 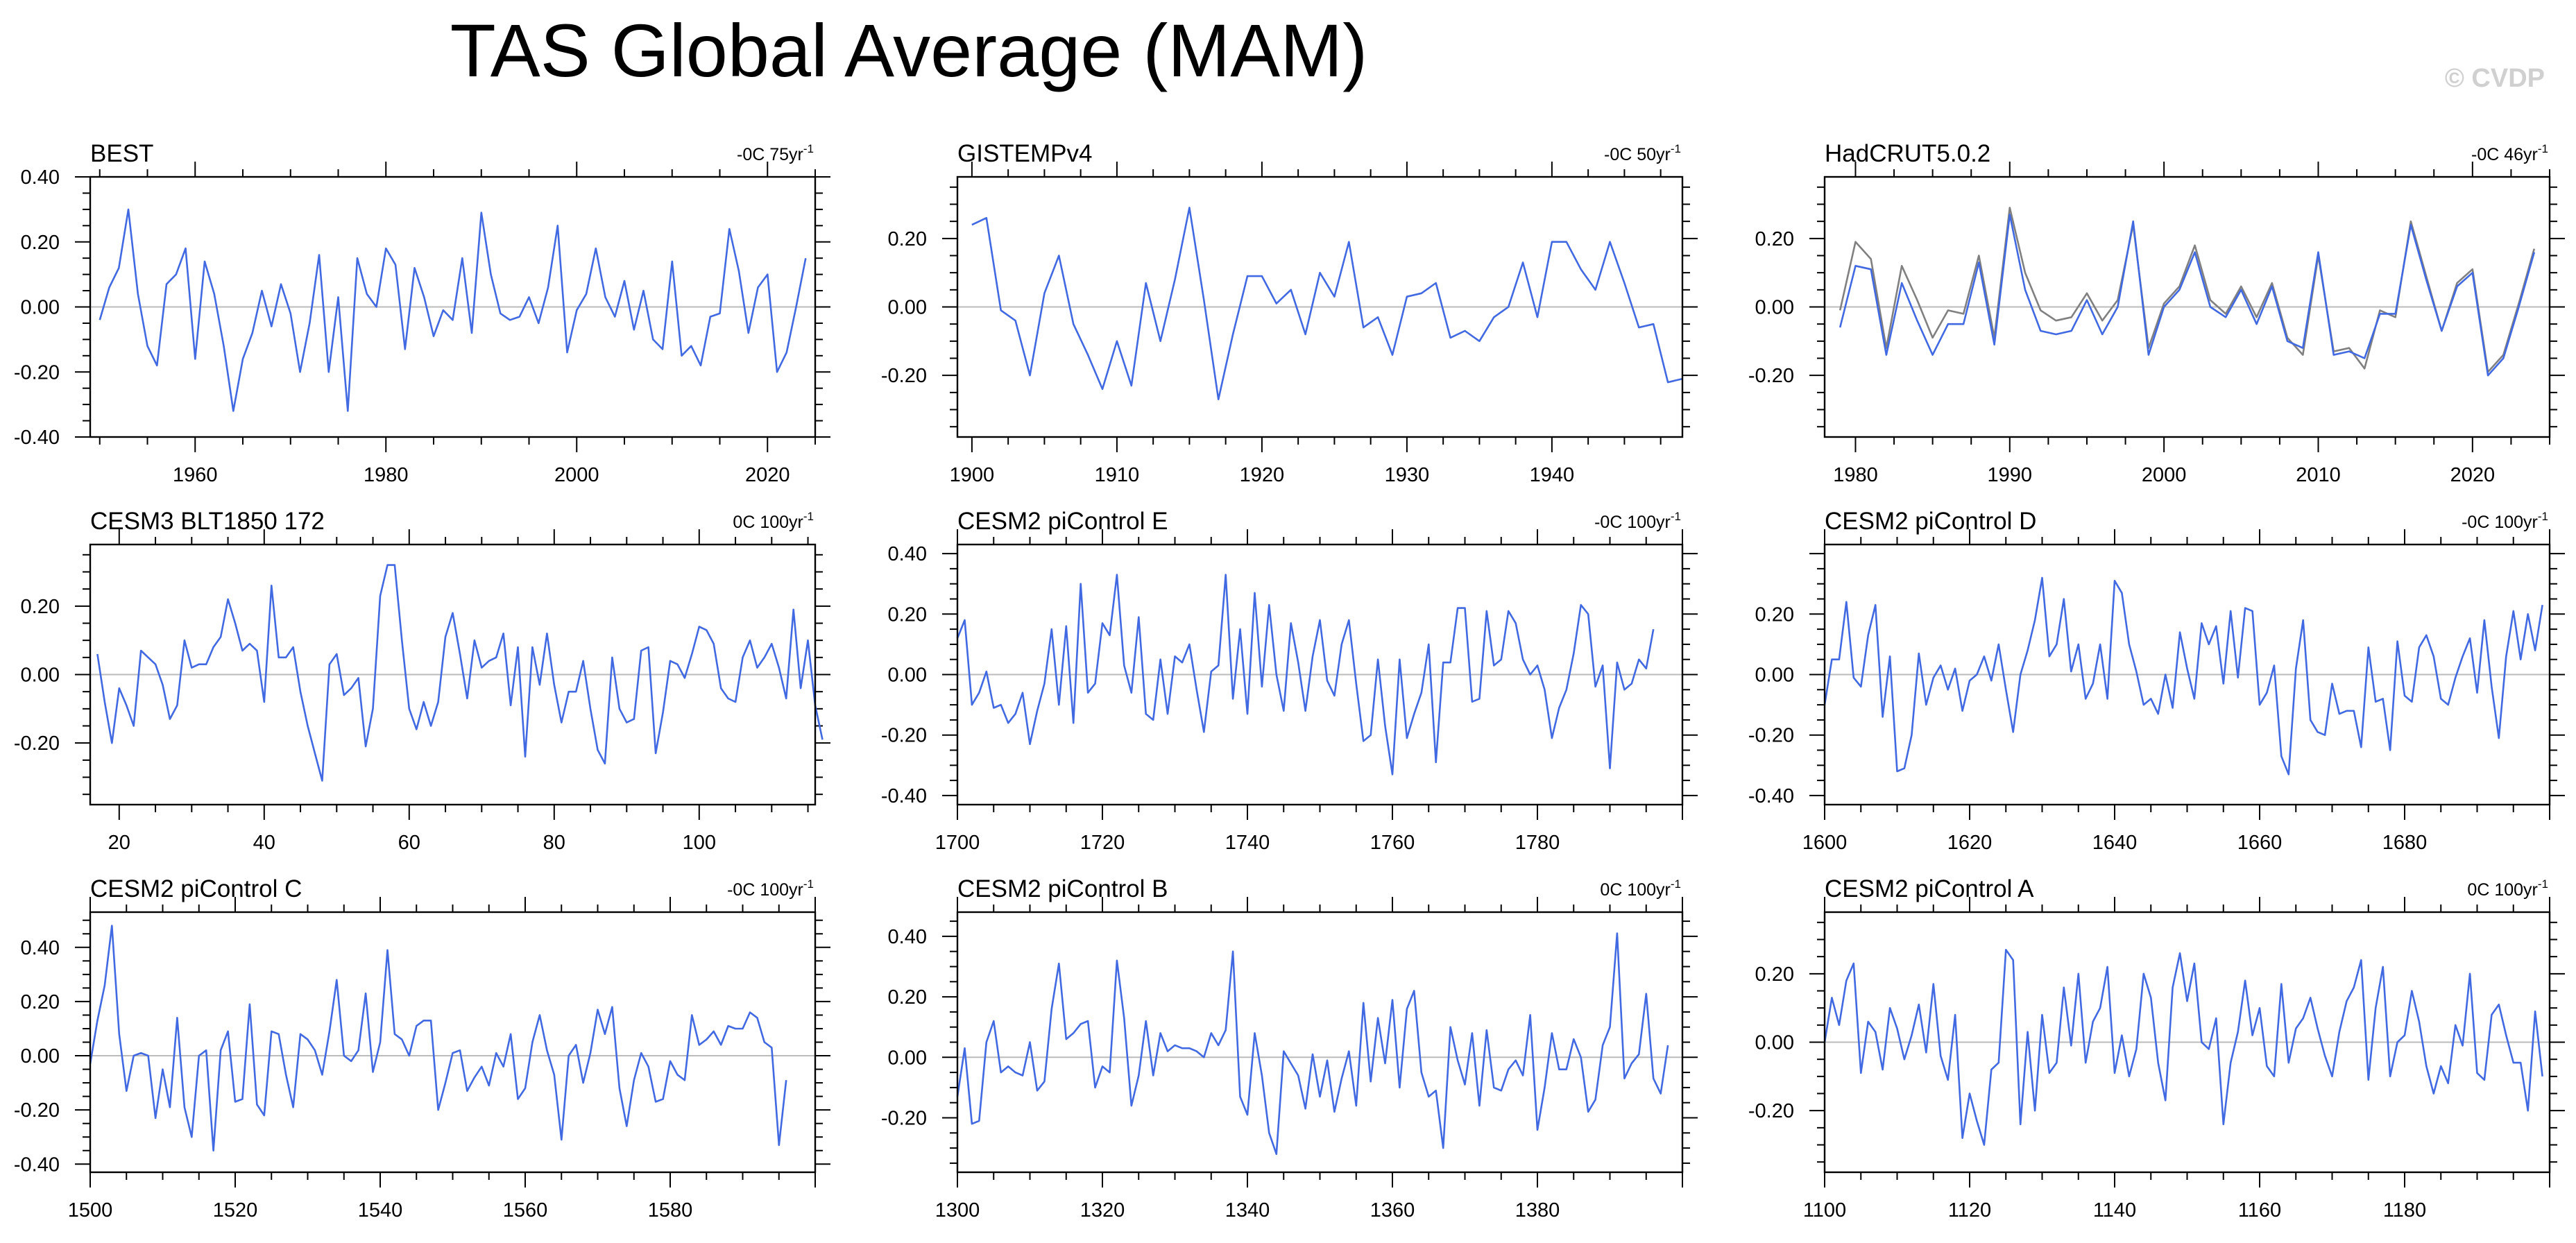 What do you see at coordinates (1930, 521) in the screenshot?
I see `panel-title: CESM2 piControl D` at bounding box center [1930, 521].